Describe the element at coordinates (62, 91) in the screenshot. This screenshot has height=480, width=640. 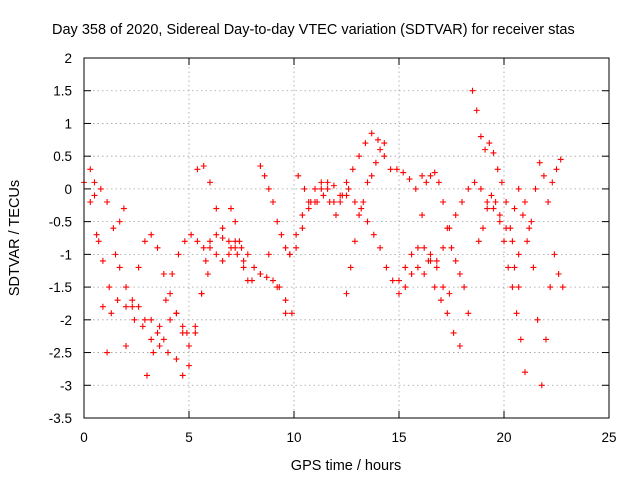
I see `y-tick-label: 1.5` at that location.